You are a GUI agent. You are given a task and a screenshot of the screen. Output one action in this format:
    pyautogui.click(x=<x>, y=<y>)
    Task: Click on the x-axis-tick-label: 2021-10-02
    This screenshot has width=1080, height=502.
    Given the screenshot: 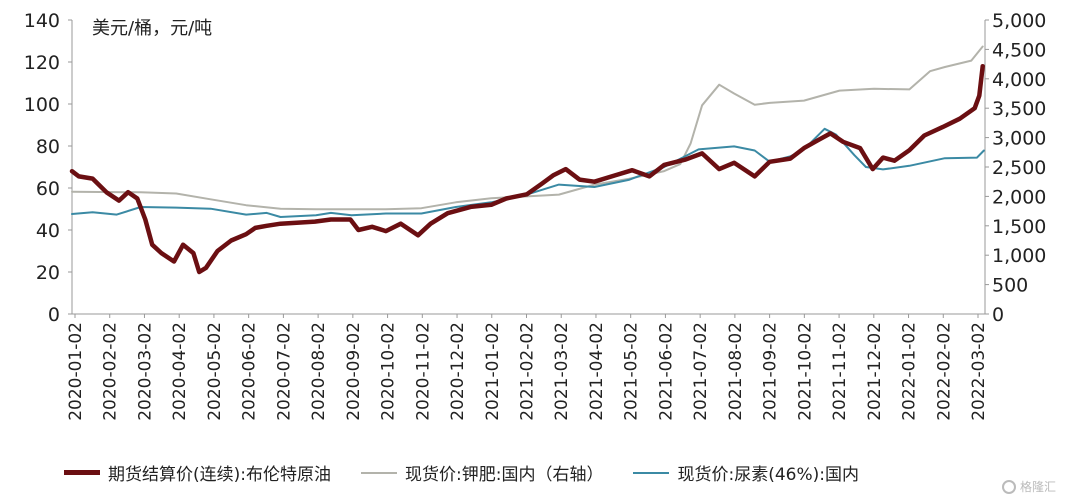 What is the action you would take?
    pyautogui.click(x=805, y=371)
    